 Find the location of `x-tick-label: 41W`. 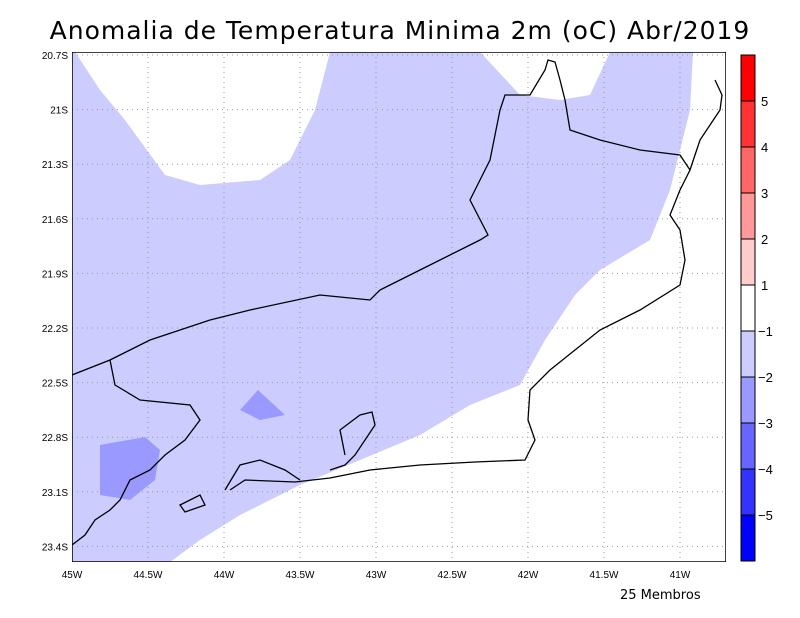

x-tick-label: 41W is located at coordinates (680, 575).